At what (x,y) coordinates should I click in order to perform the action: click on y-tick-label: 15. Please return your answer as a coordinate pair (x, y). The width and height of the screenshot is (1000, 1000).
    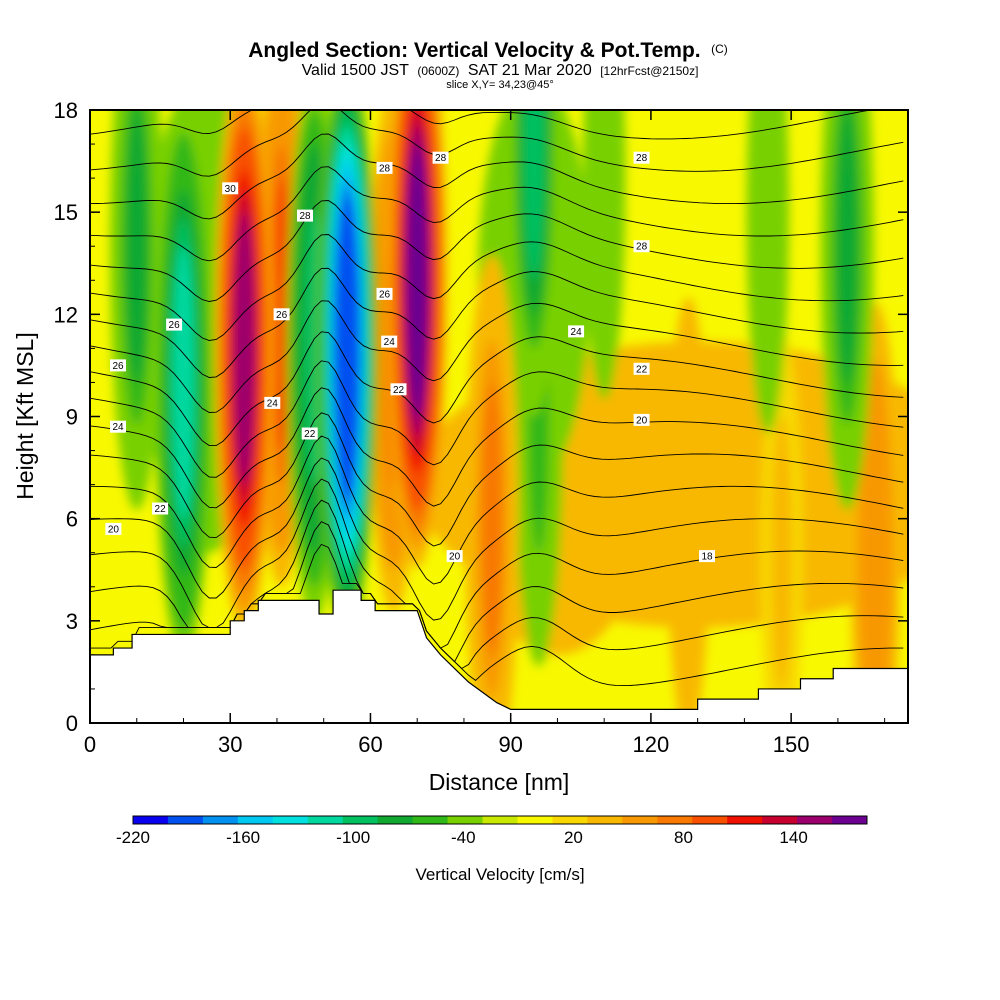
    Looking at the image, I should click on (66, 212).